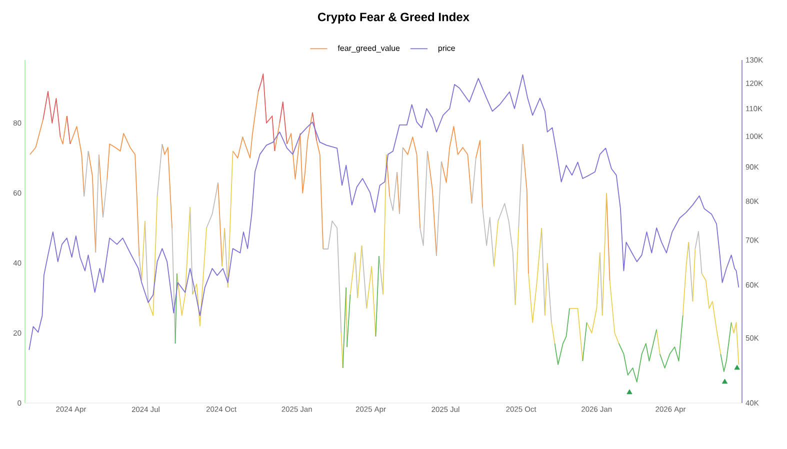  I want to click on chart-title: Crypto Fear & Greed Index, so click(394, 18).